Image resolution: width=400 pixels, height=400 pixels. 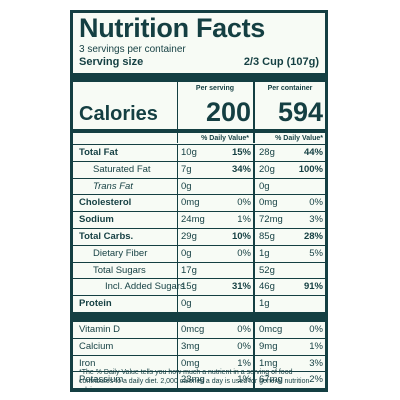 I want to click on nutrients-name: Total Sugars, so click(x=119, y=270).